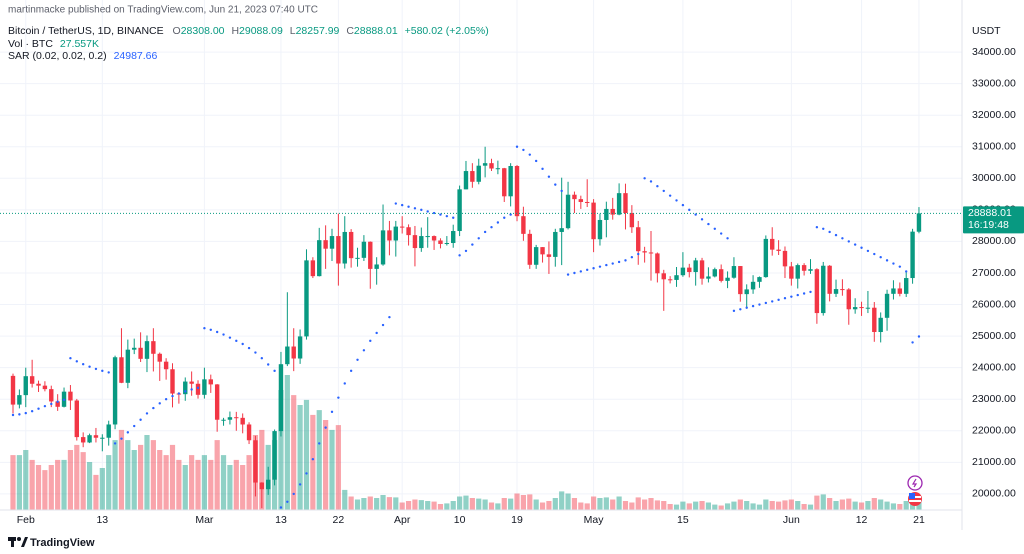  What do you see at coordinates (994, 367) in the screenshot?
I see `y-tick-label: 24000.00` at bounding box center [994, 367].